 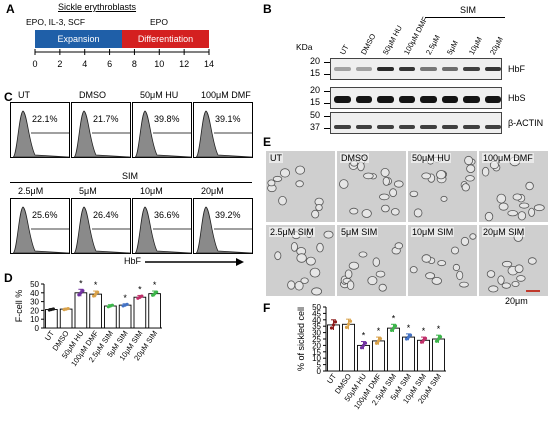 I want to click on flow-histogram, so click(x=162, y=226).